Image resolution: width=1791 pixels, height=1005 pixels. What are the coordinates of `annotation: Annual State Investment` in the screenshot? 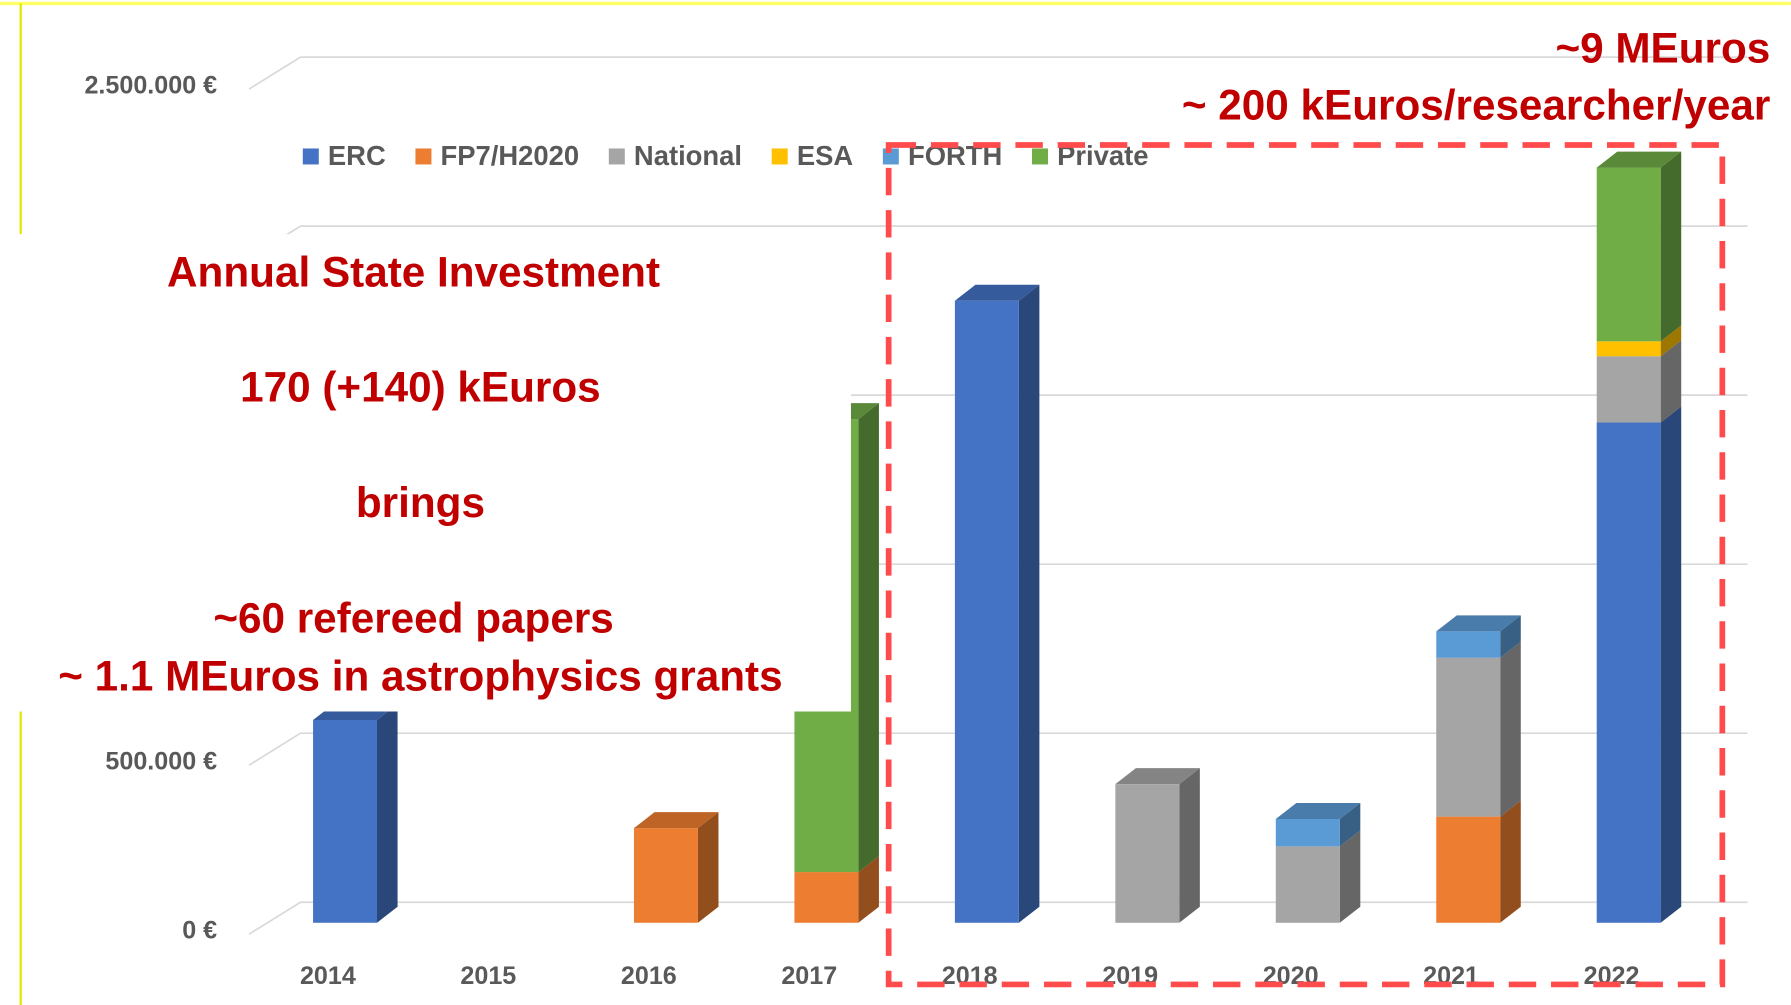 It's located at (413, 271).